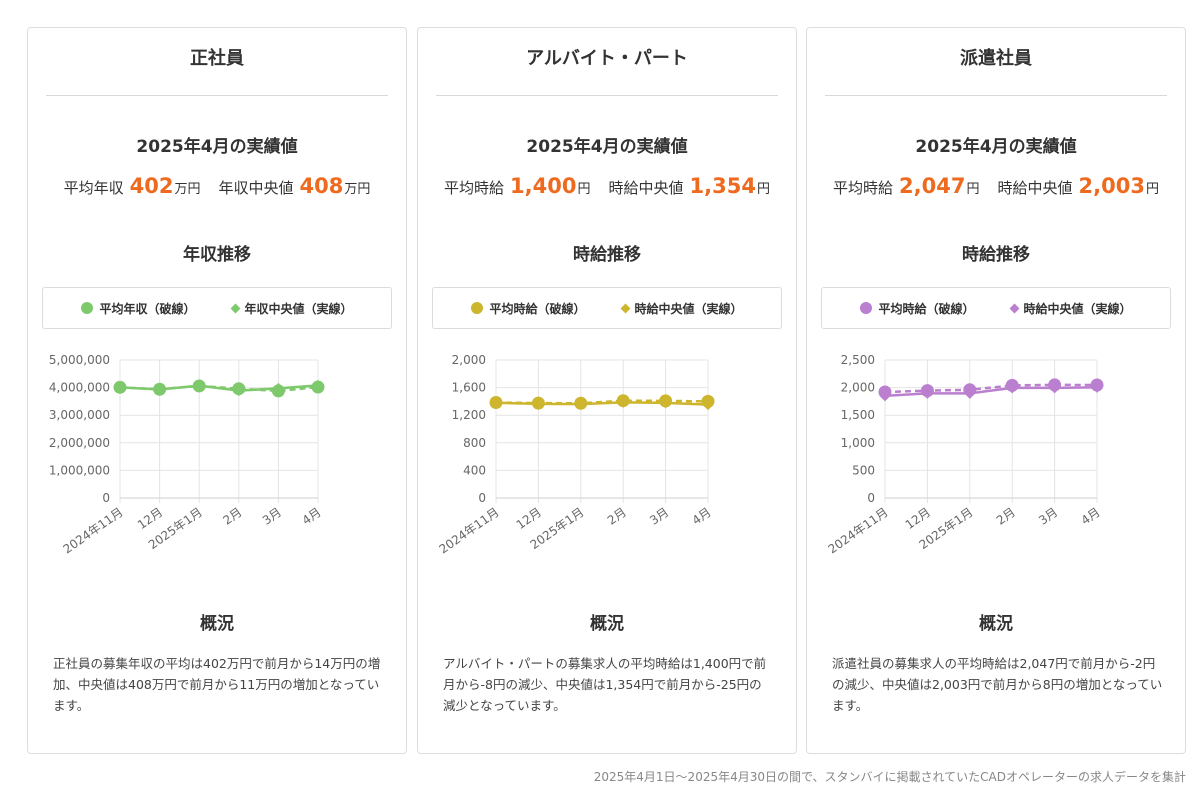 The image size is (1200, 798). Describe the element at coordinates (79, 443) in the screenshot. I see `y-tick-label: 2,000,000` at that location.